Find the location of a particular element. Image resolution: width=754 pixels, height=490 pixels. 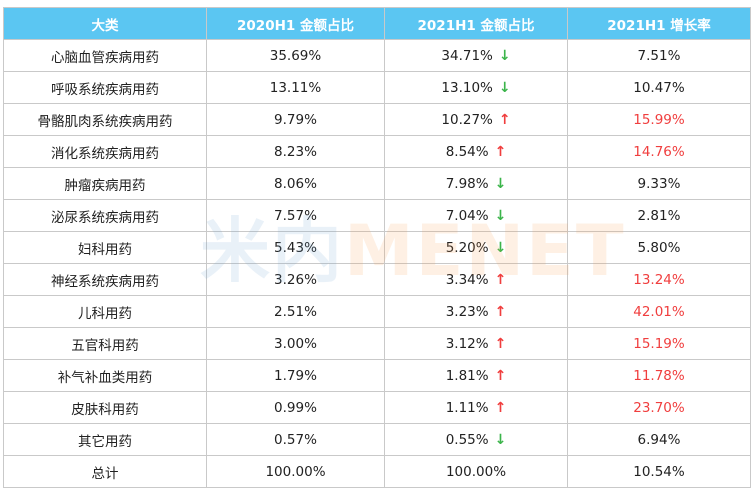

cell-growth-2021: 10.54% is located at coordinates (659, 471).